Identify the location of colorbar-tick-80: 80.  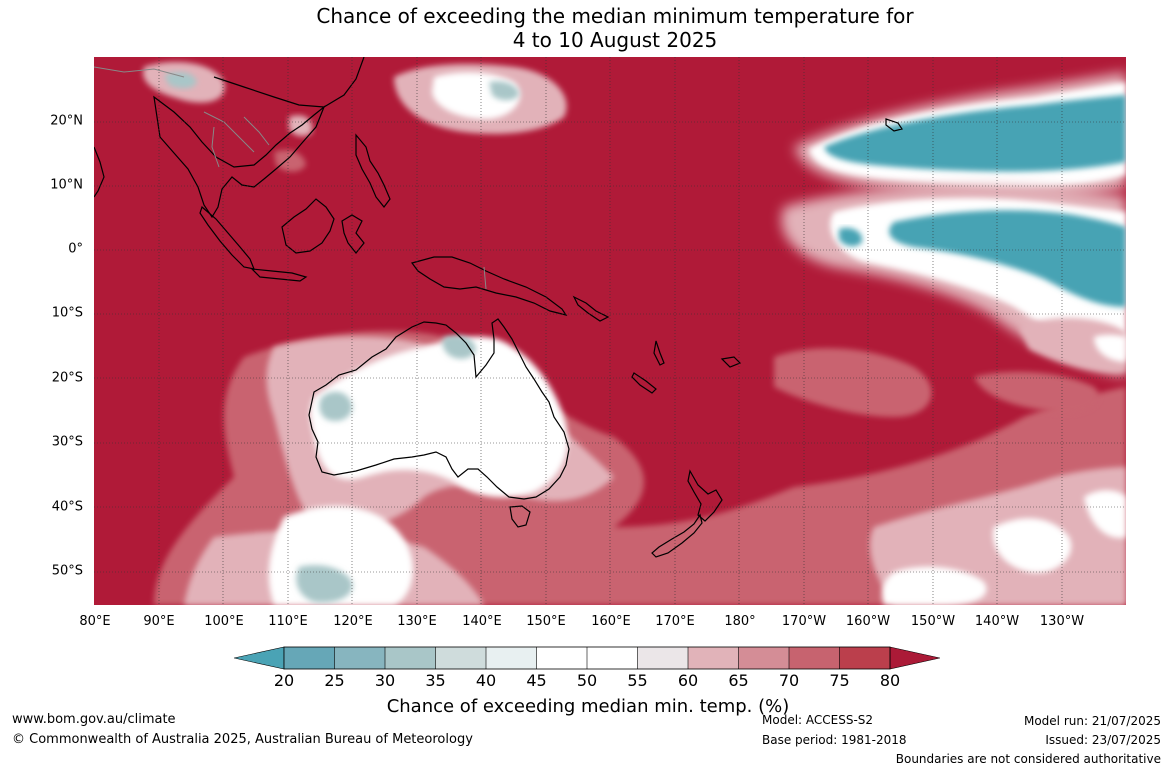
(890, 680).